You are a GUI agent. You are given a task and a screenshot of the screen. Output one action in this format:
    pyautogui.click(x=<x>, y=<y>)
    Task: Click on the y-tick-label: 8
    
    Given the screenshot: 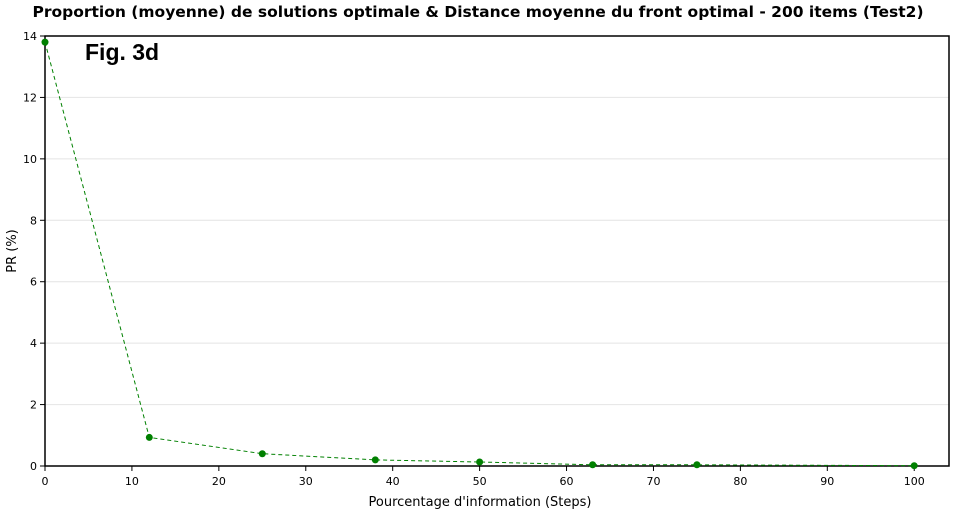 What is the action you would take?
    pyautogui.click(x=33, y=220)
    